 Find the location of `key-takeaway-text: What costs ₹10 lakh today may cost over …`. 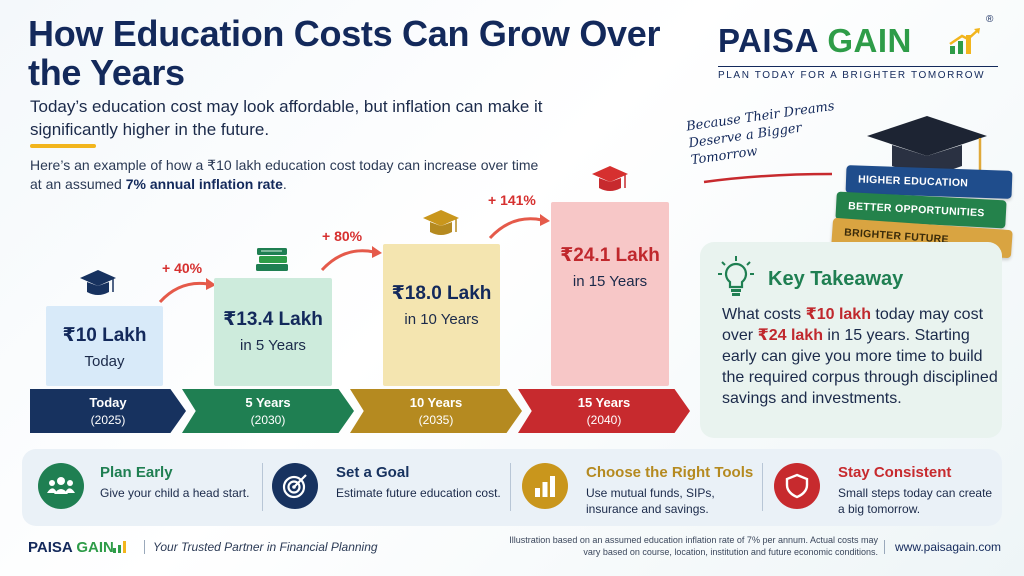

key-takeaway-text: What costs ₹10 lakh today may cost over … is located at coordinates (860, 356).